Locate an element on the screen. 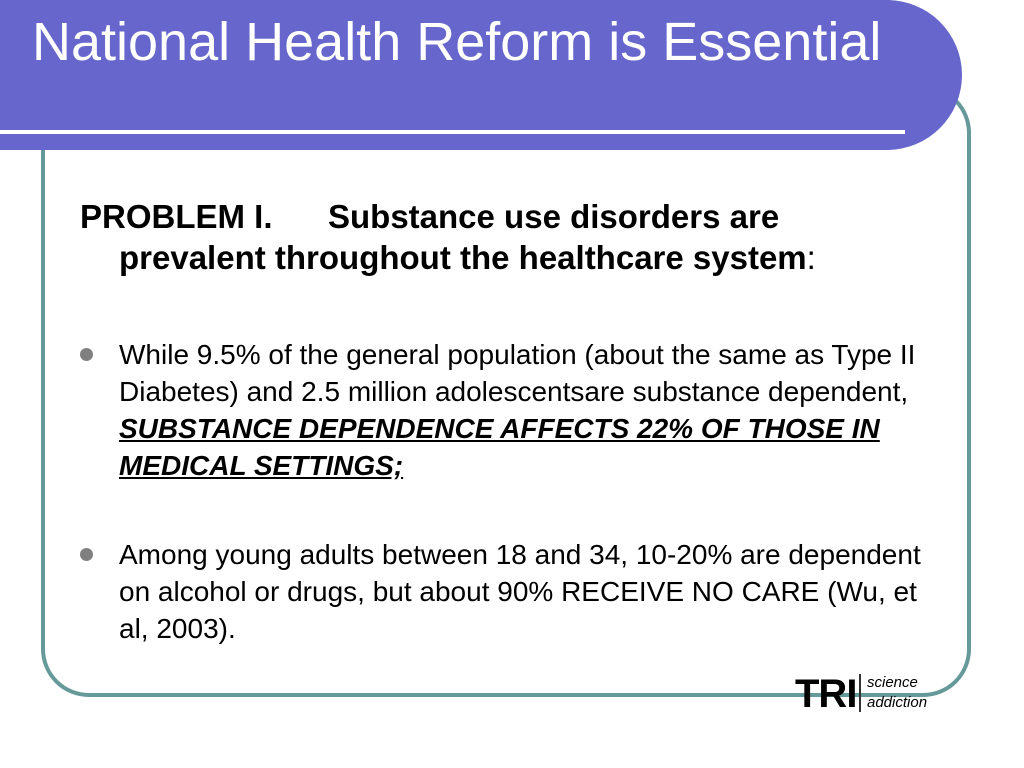 Image resolution: width=1024 pixels, height=768 pixels. logo-divider is located at coordinates (860, 693).